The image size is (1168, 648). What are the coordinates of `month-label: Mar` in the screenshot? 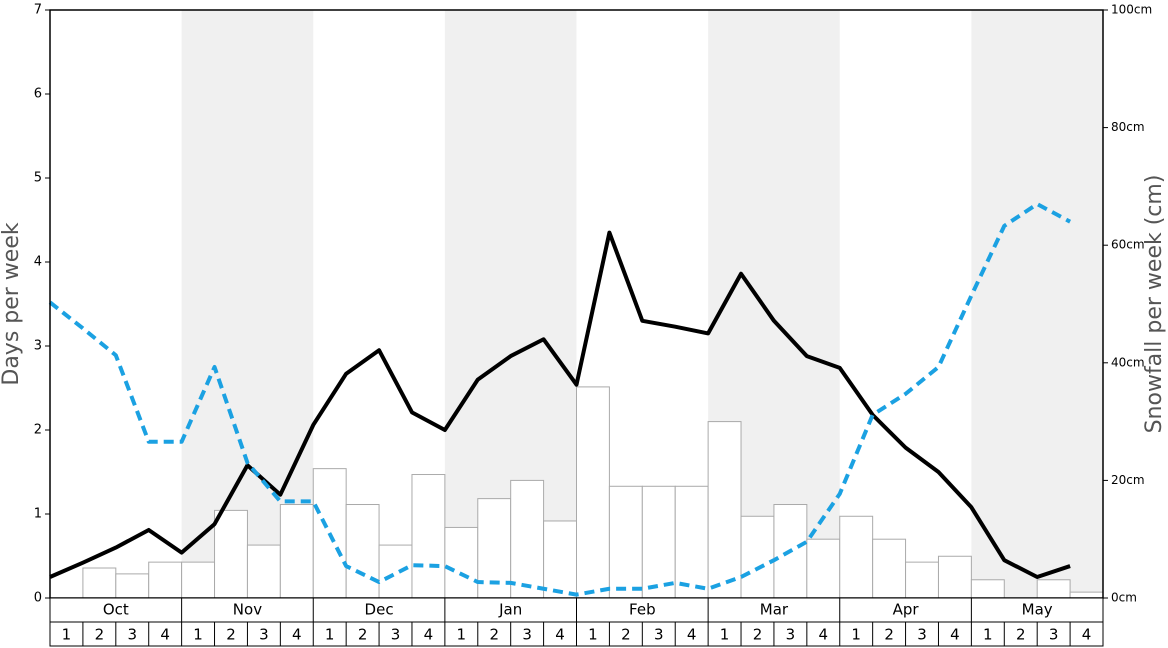 It's located at (774, 610).